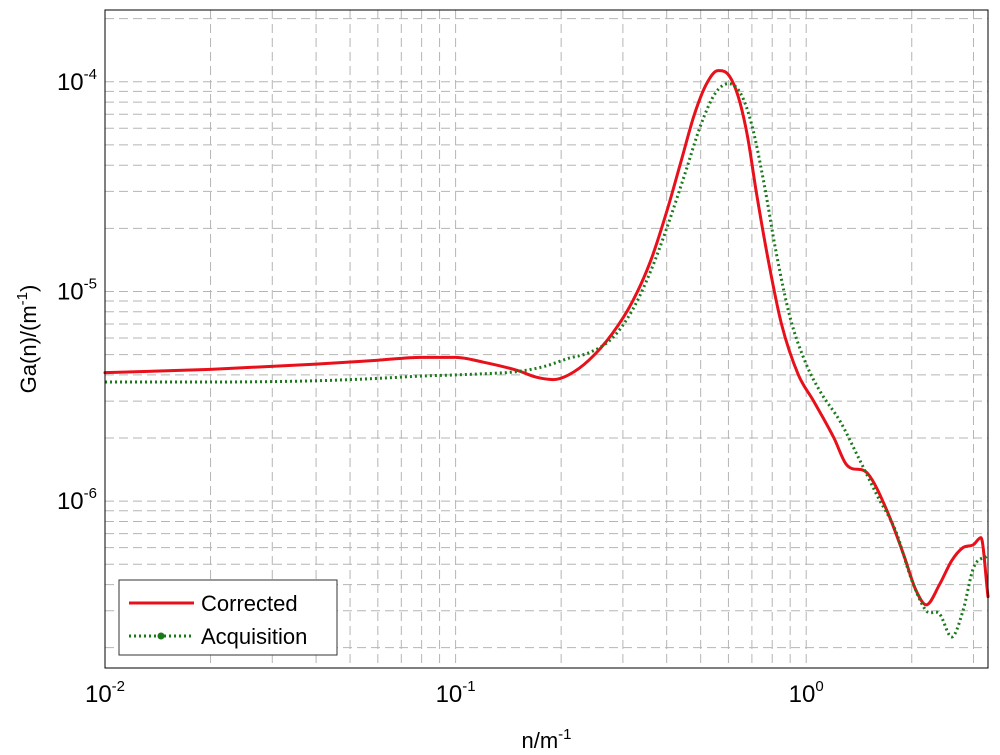 The image size is (1000, 755). I want to click on y-axis-label: Ga(n)/(m-1), so click(27, 339).